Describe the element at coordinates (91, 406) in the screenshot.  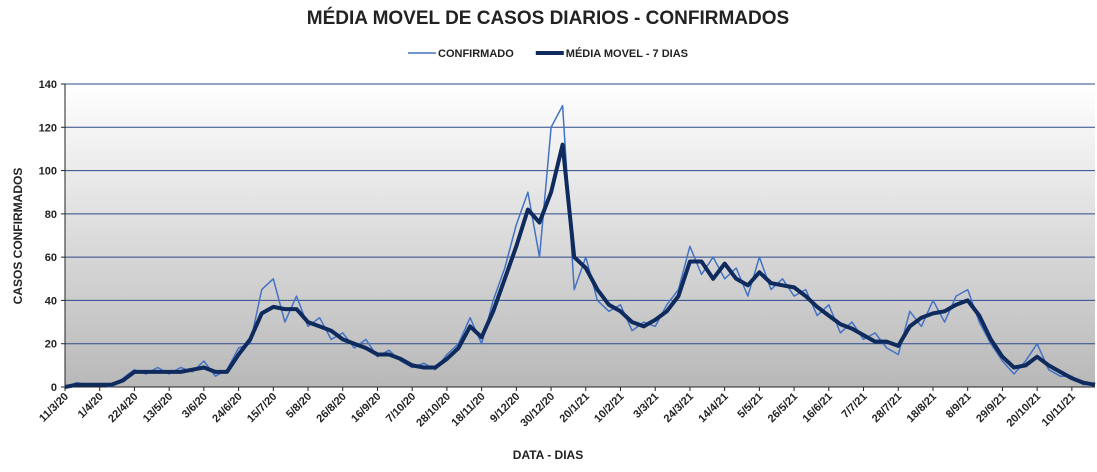
I see `x-tick-label: 1/4/20` at that location.